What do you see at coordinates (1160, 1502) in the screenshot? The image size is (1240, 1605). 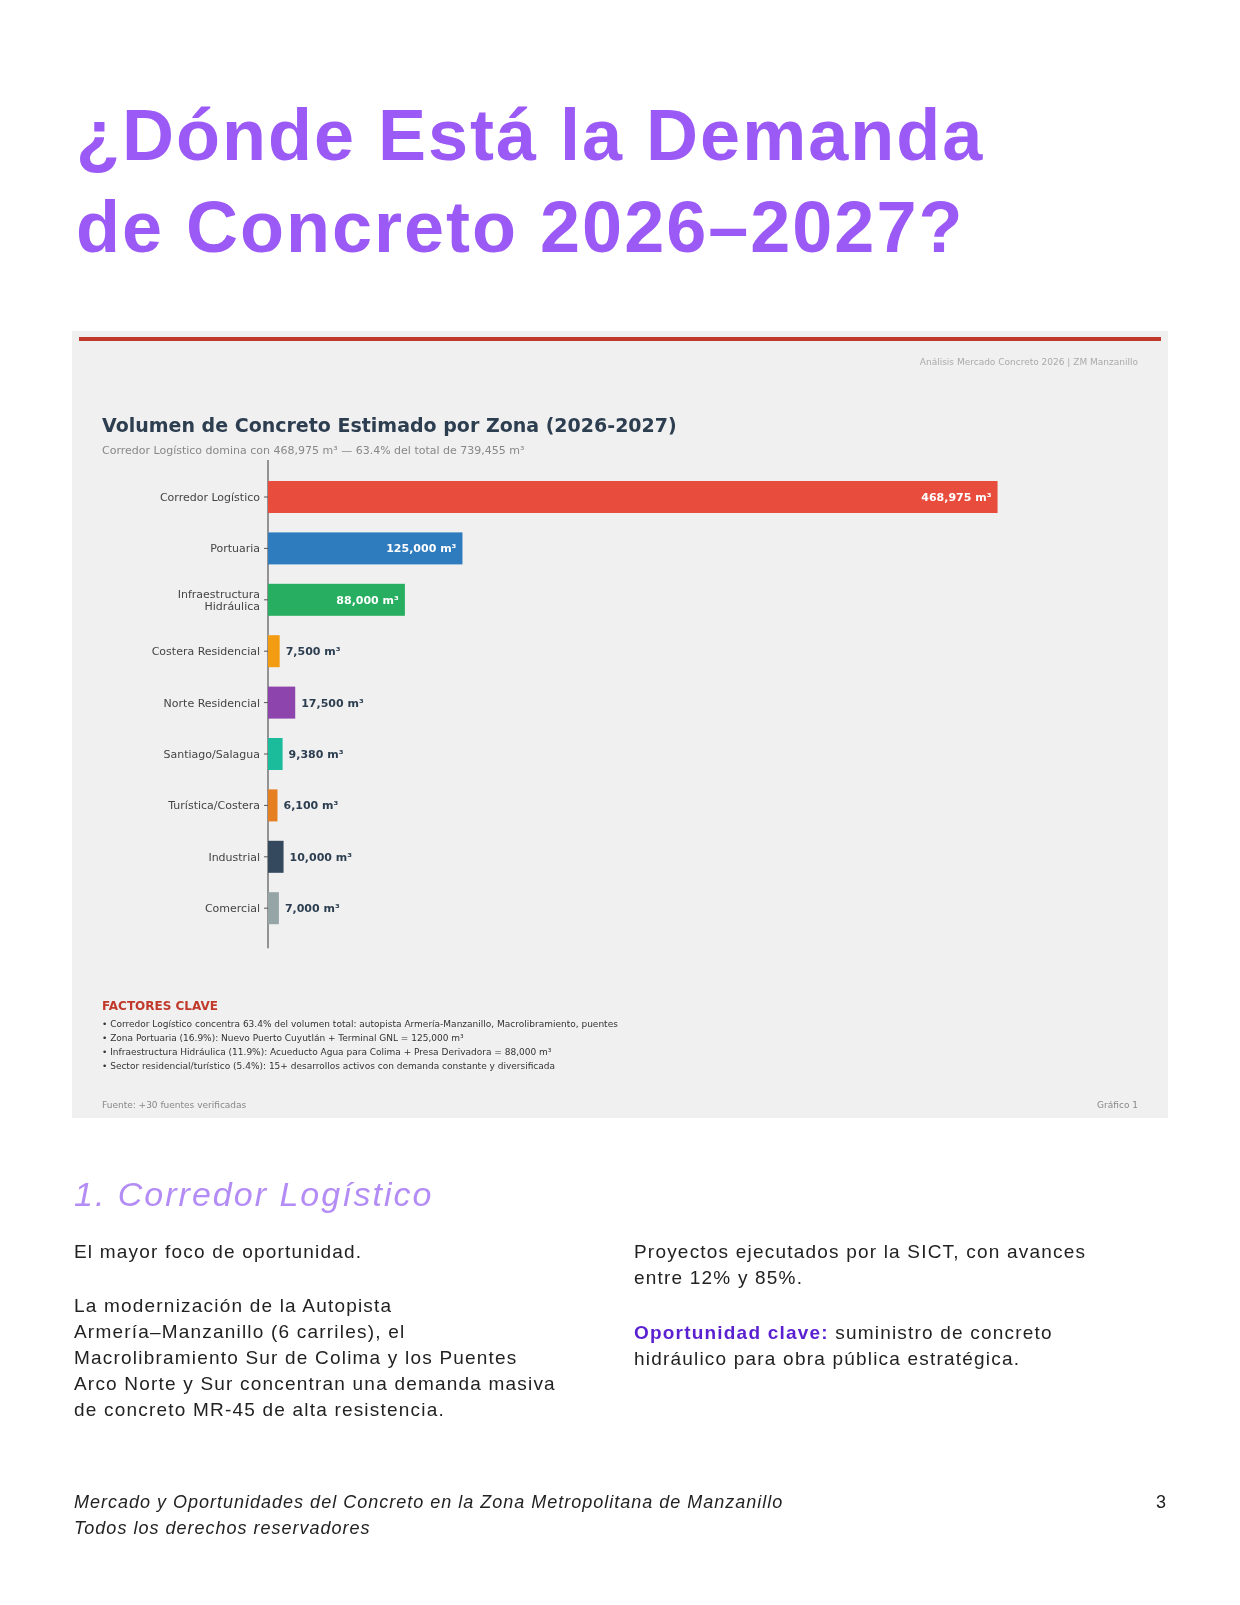 I see `text: 3` at bounding box center [1160, 1502].